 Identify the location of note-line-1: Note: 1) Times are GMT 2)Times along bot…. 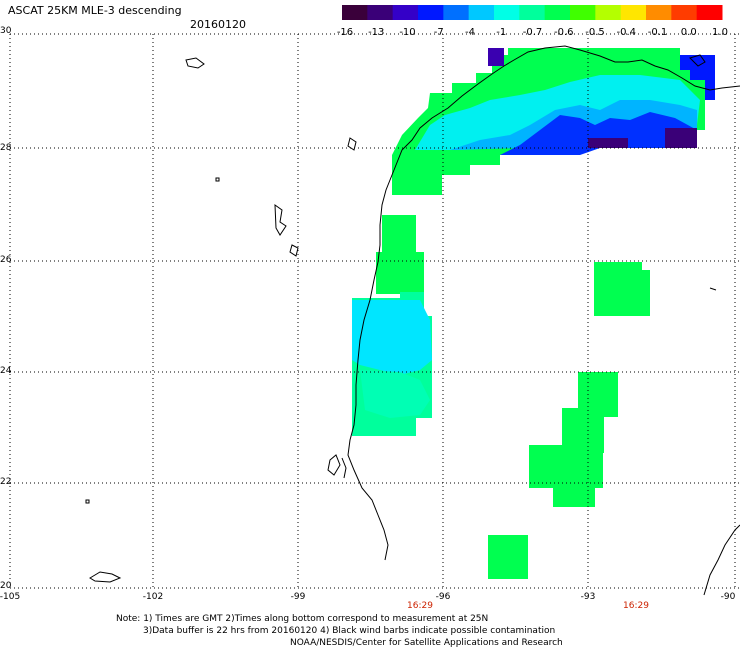
(302, 619).